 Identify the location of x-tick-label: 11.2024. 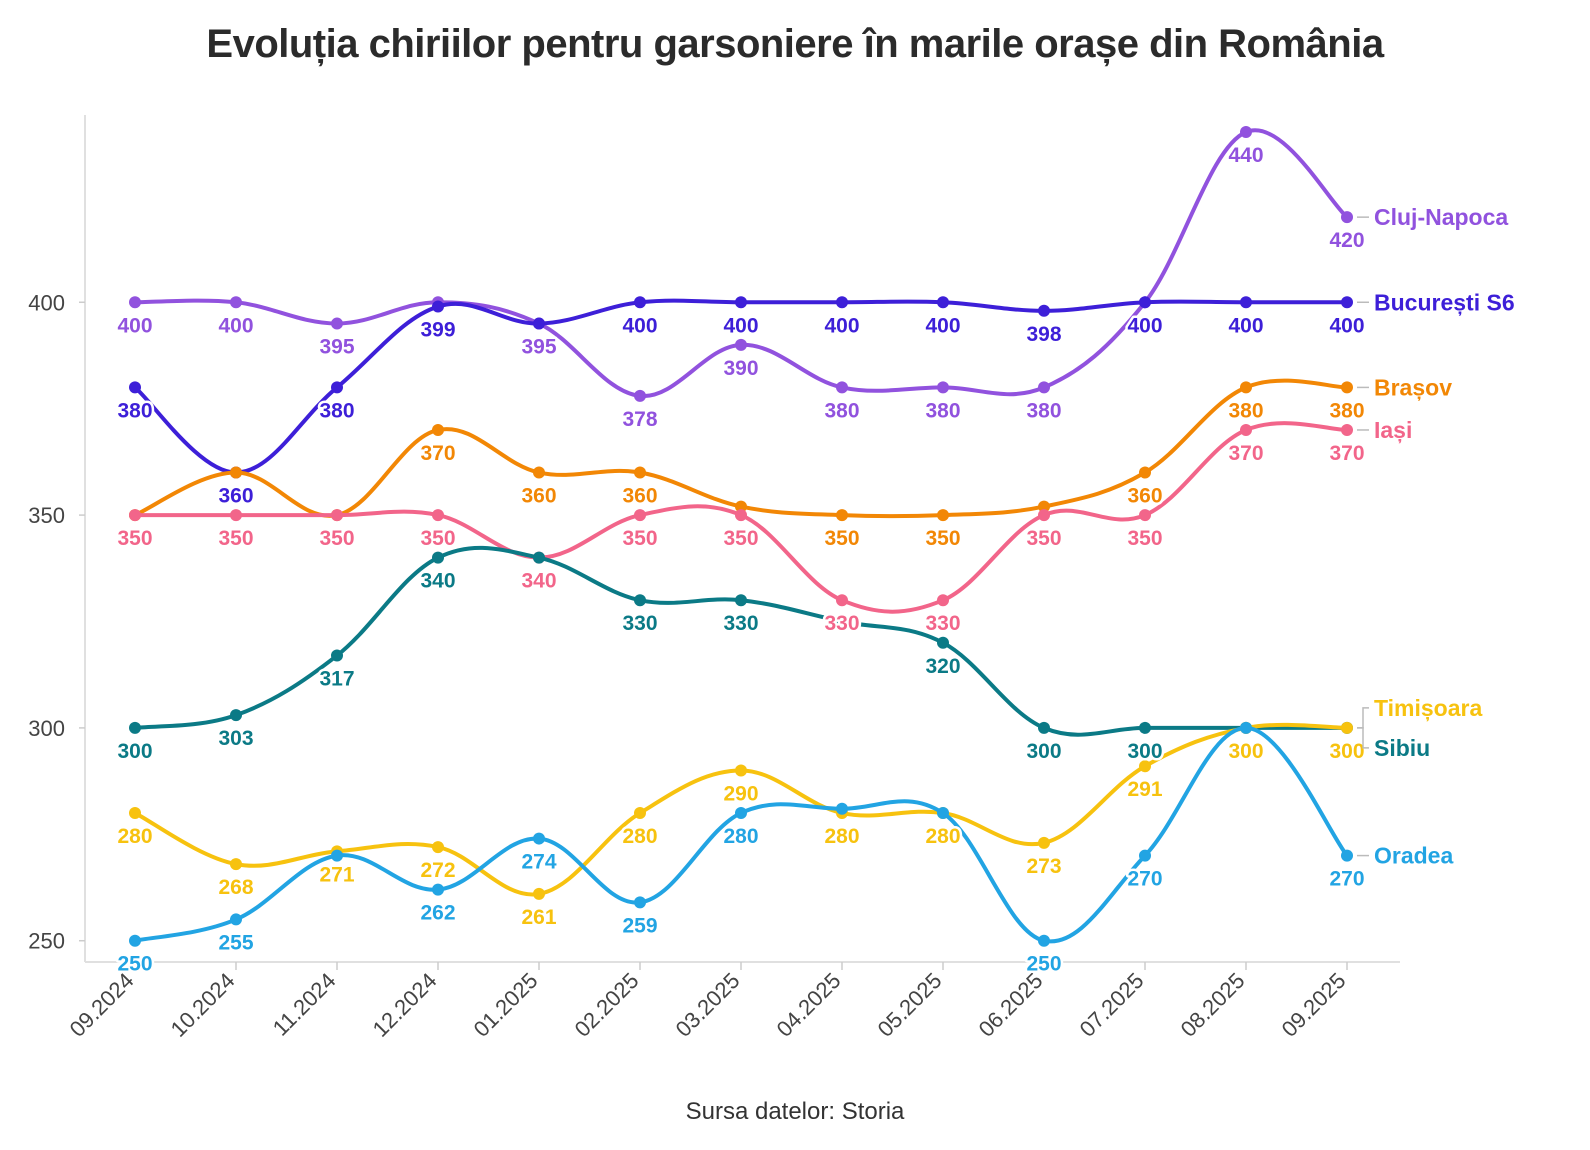
(304, 1004).